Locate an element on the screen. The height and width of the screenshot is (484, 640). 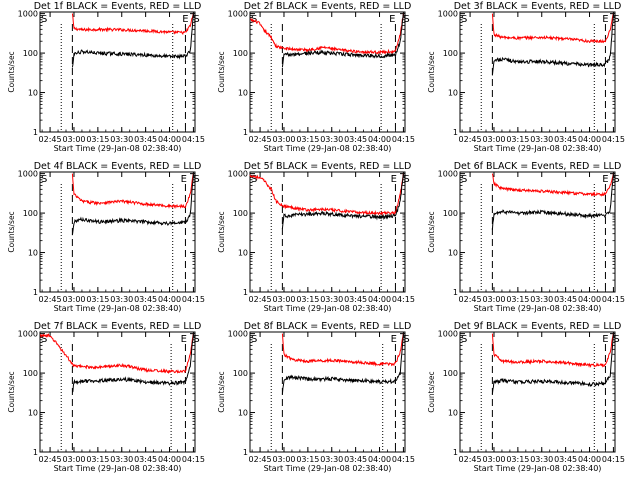
plot-title: Det 9f BLACK = Events, RED = LLD is located at coordinates (538, 326).